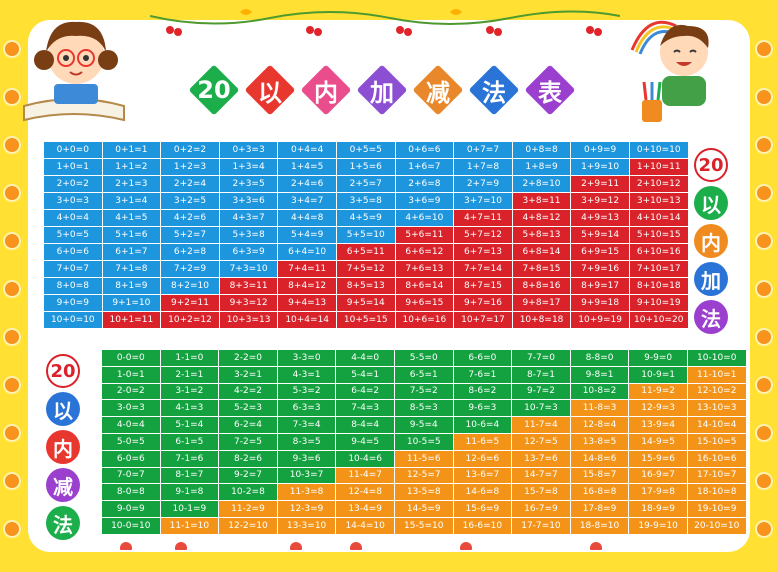 This screenshot has height=572, width=777. I want to click on table-cell: 5-0=5, so click(131, 441).